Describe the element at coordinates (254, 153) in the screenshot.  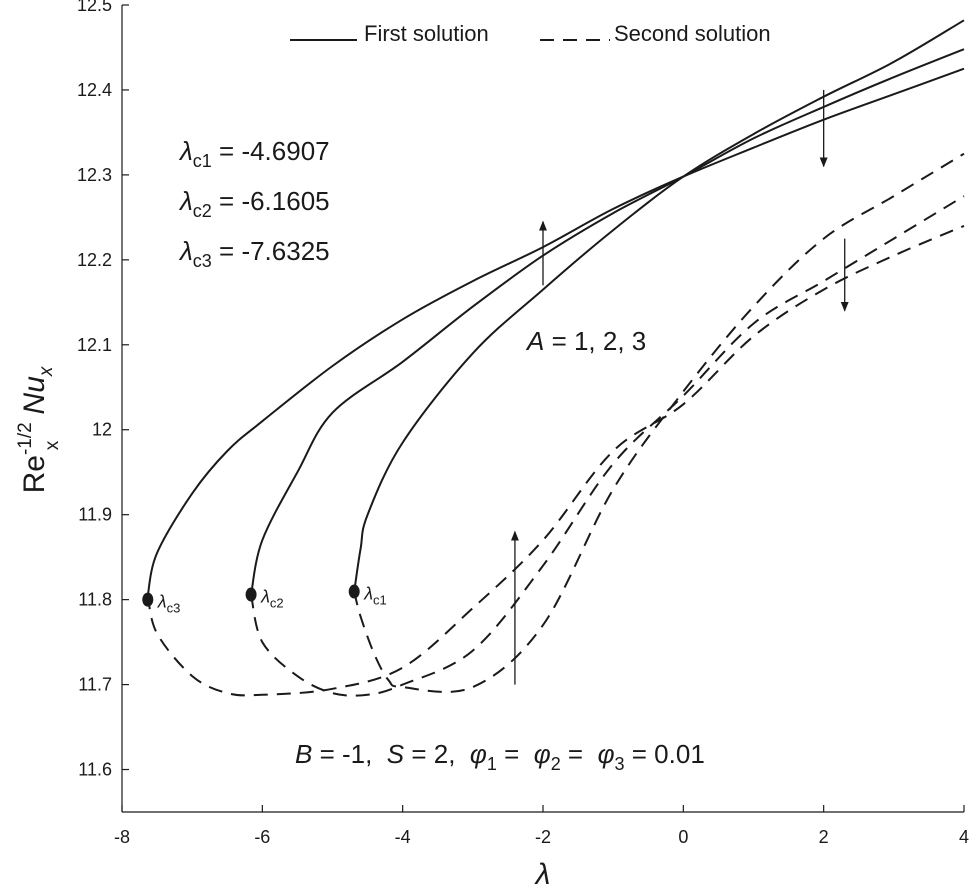
I see `critical-value-1: λc1 = -4.6907` at that location.